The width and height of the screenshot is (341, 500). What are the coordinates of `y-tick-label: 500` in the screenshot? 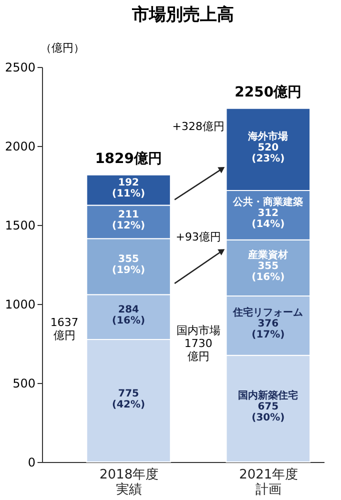 It's located at (24, 383).